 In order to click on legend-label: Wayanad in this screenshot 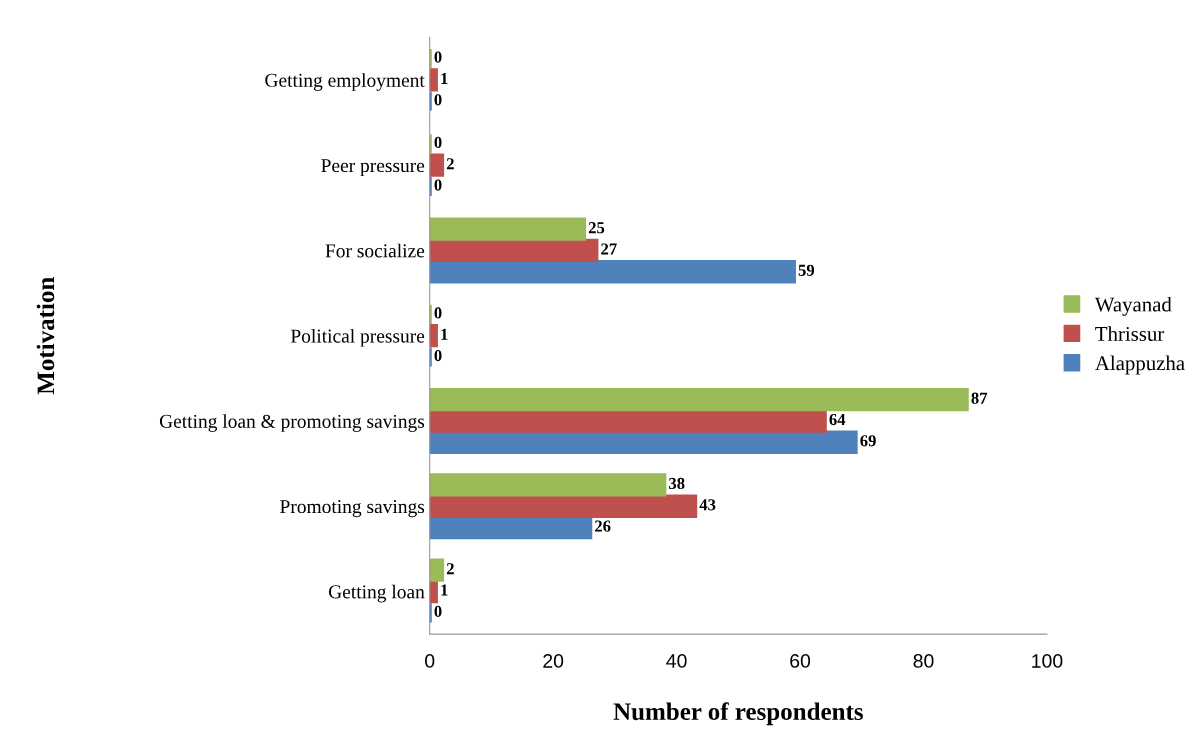, I will do `click(1133, 306)`.